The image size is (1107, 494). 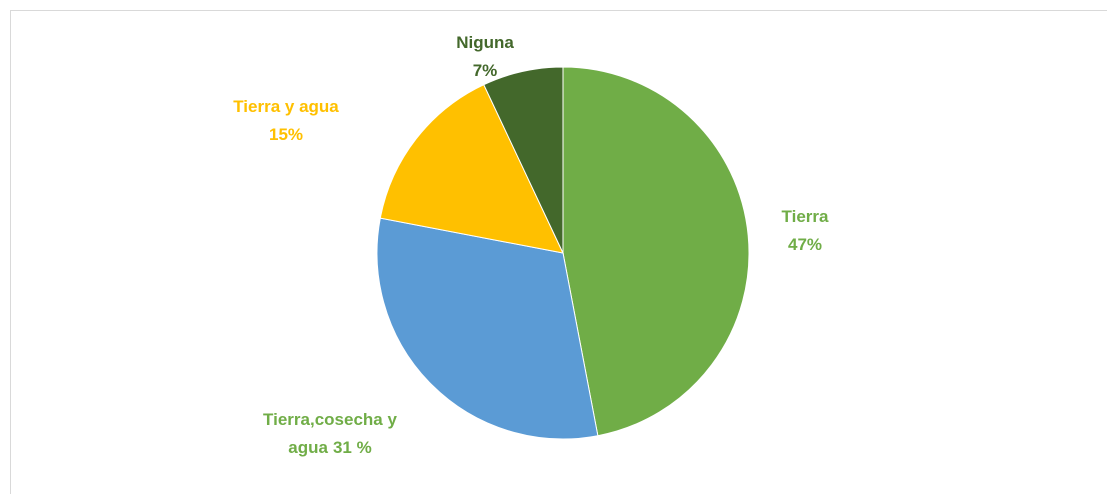 I want to click on data-label: Tierra y agua 15%, so click(x=286, y=121).